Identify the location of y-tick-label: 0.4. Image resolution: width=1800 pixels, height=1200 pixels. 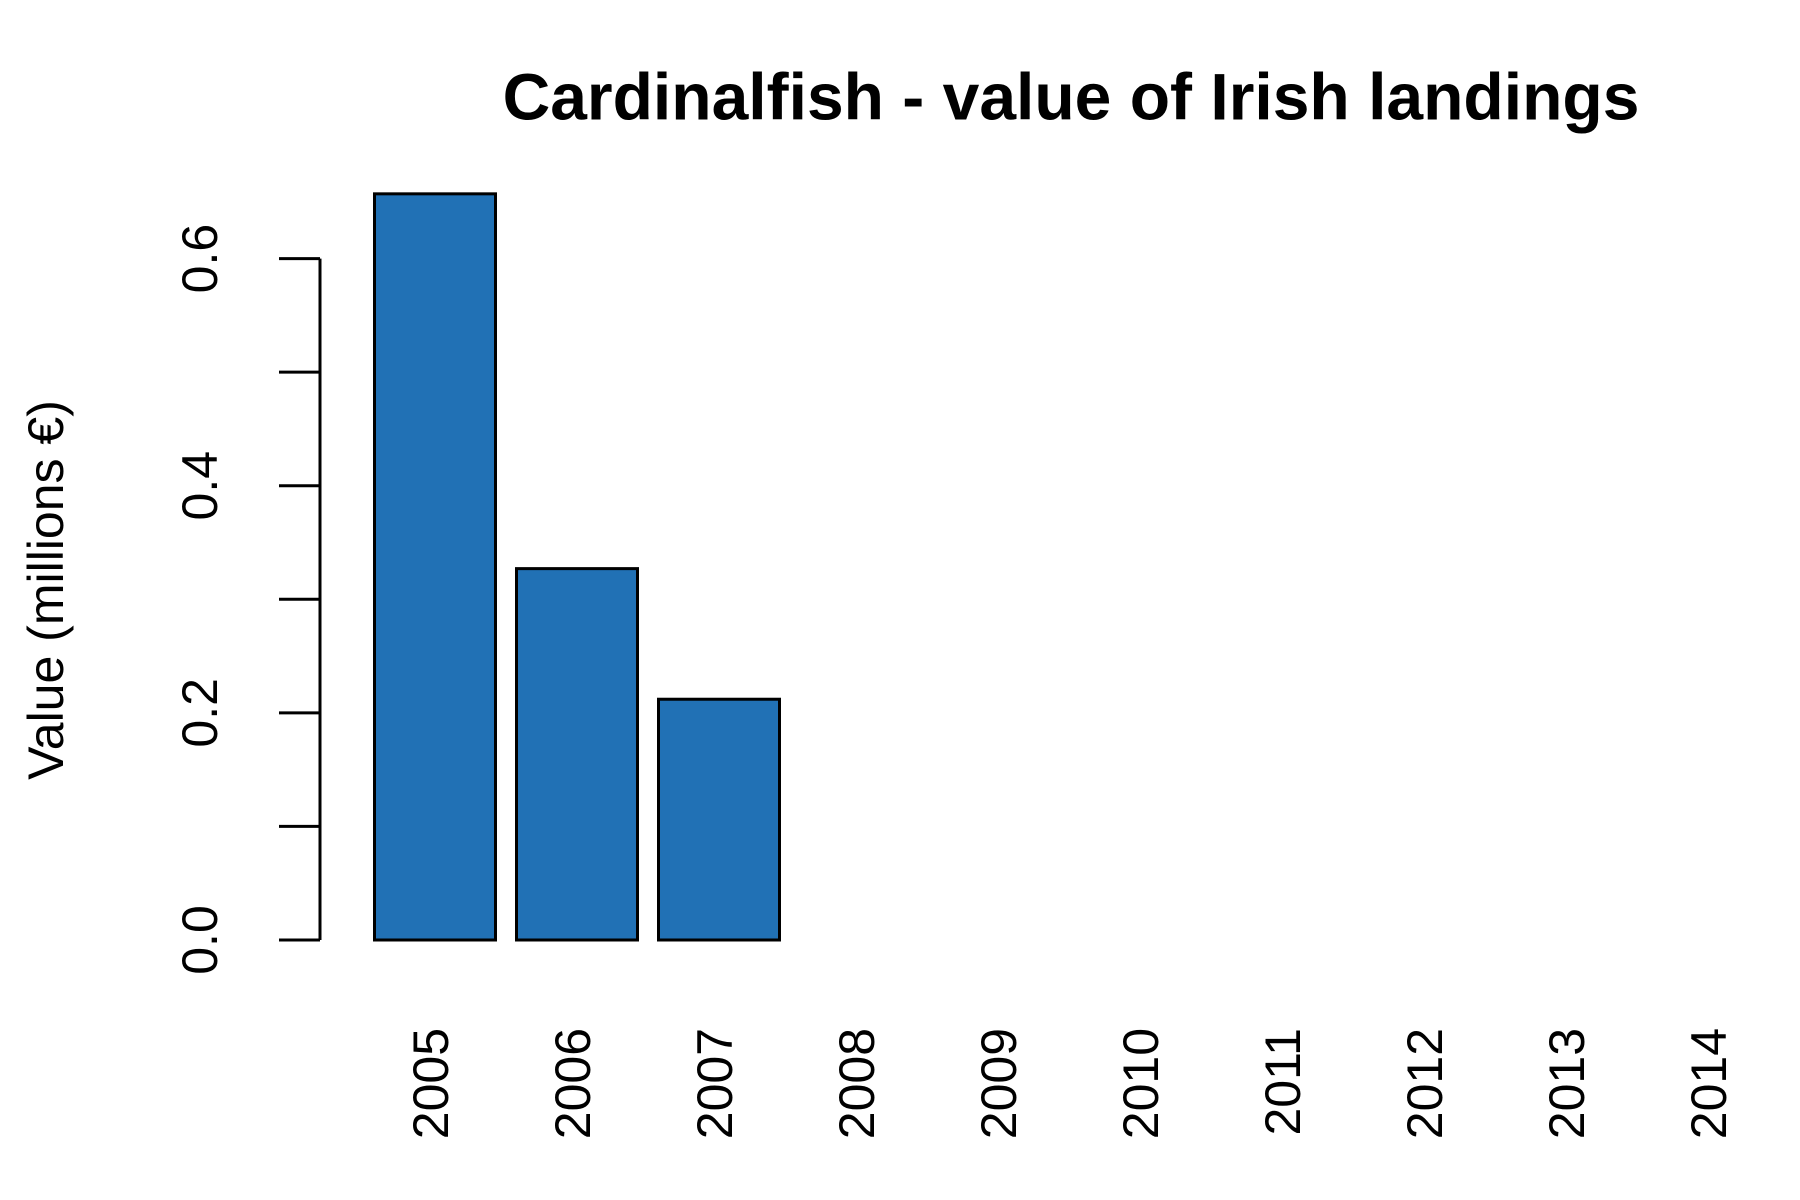
(200, 486).